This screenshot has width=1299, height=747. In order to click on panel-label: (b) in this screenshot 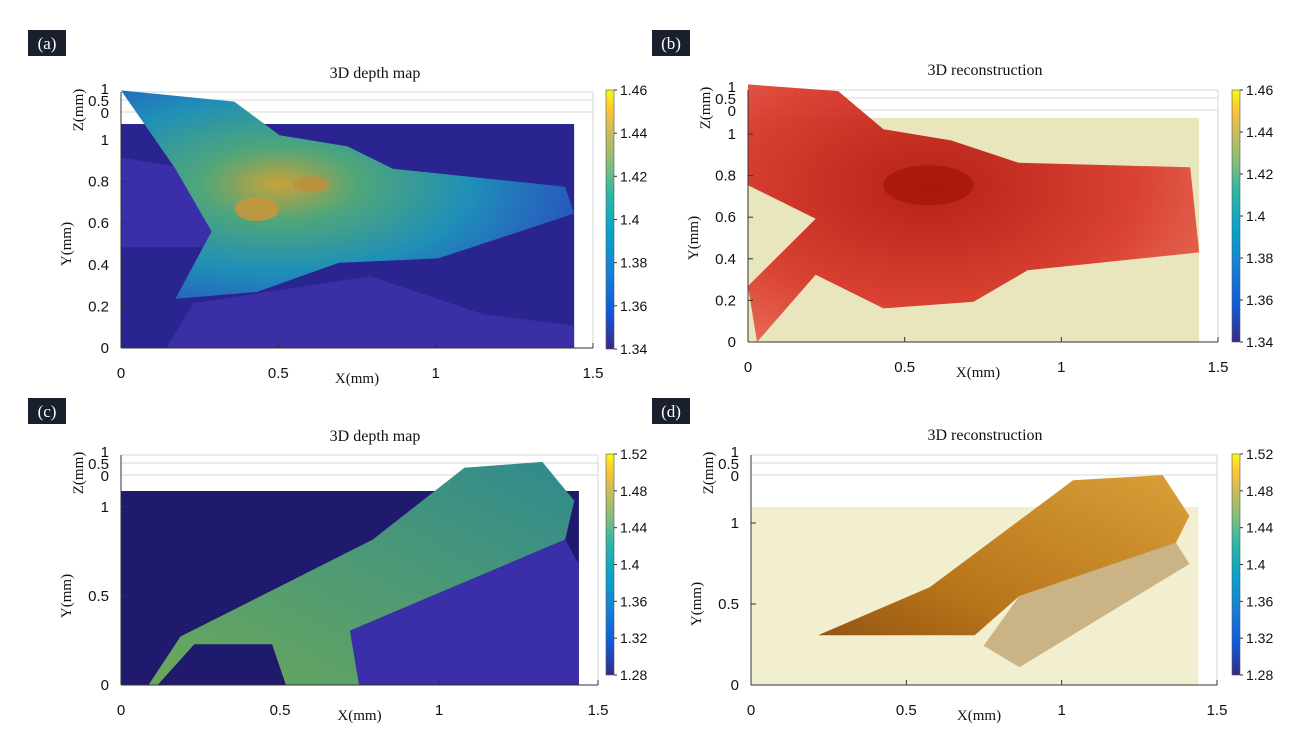, I will do `click(671, 43)`.